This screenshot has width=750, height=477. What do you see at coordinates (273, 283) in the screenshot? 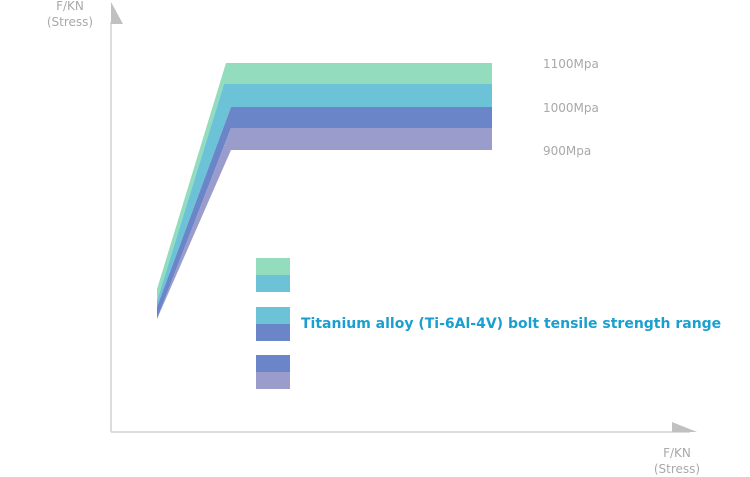
I see `legend-swatch-1b` at bounding box center [273, 283].